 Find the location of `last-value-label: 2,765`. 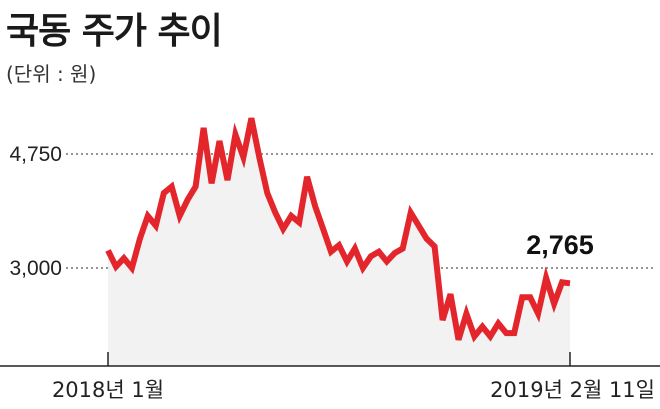

last-value-label: 2,765 is located at coordinates (560, 245).